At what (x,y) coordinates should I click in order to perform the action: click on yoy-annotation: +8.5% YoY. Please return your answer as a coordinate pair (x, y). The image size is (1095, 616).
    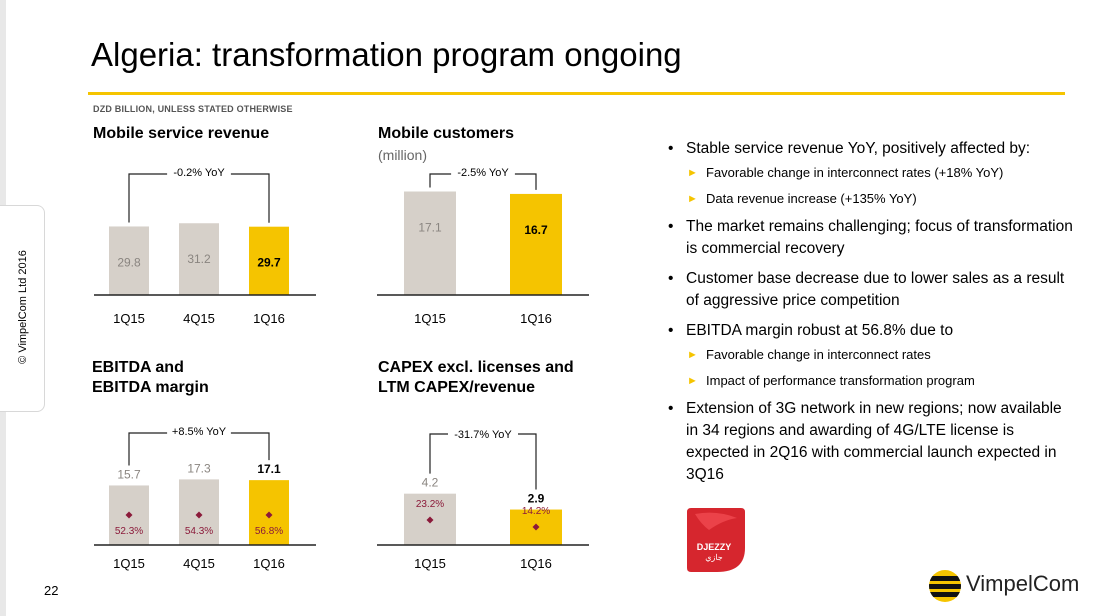
    Looking at the image, I should click on (199, 432).